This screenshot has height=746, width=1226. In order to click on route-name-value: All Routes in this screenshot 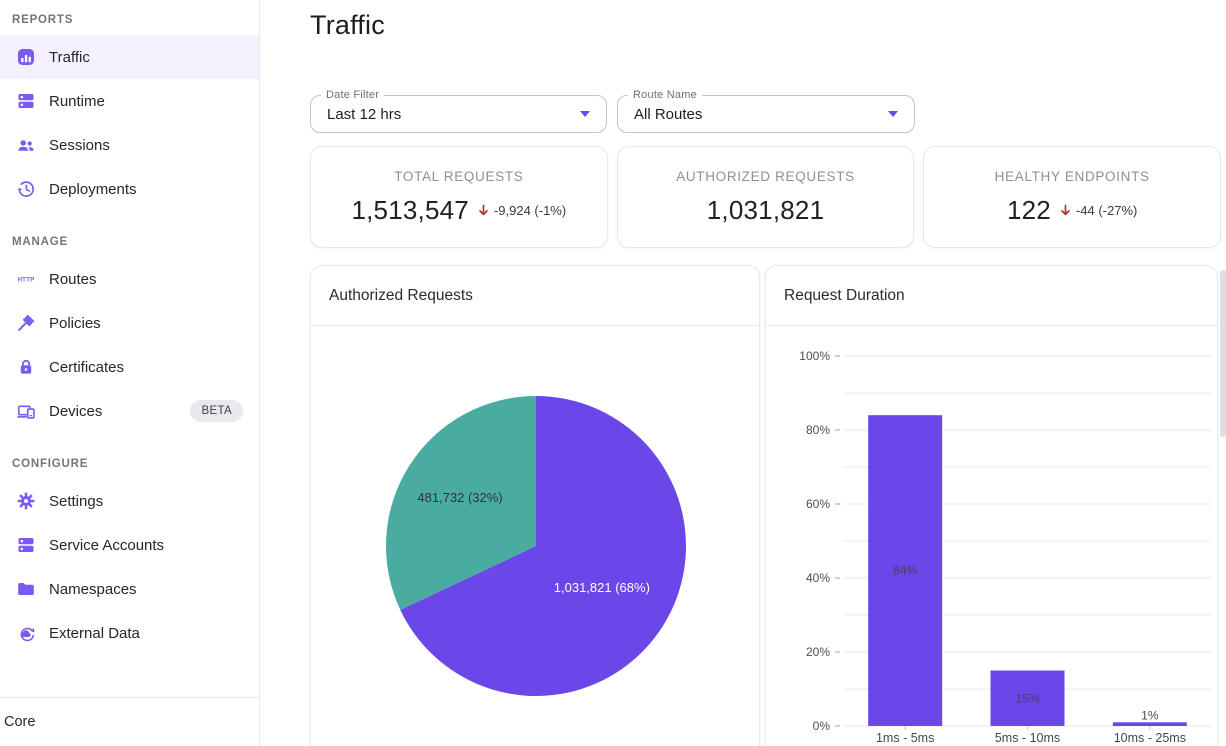, I will do `click(668, 114)`.